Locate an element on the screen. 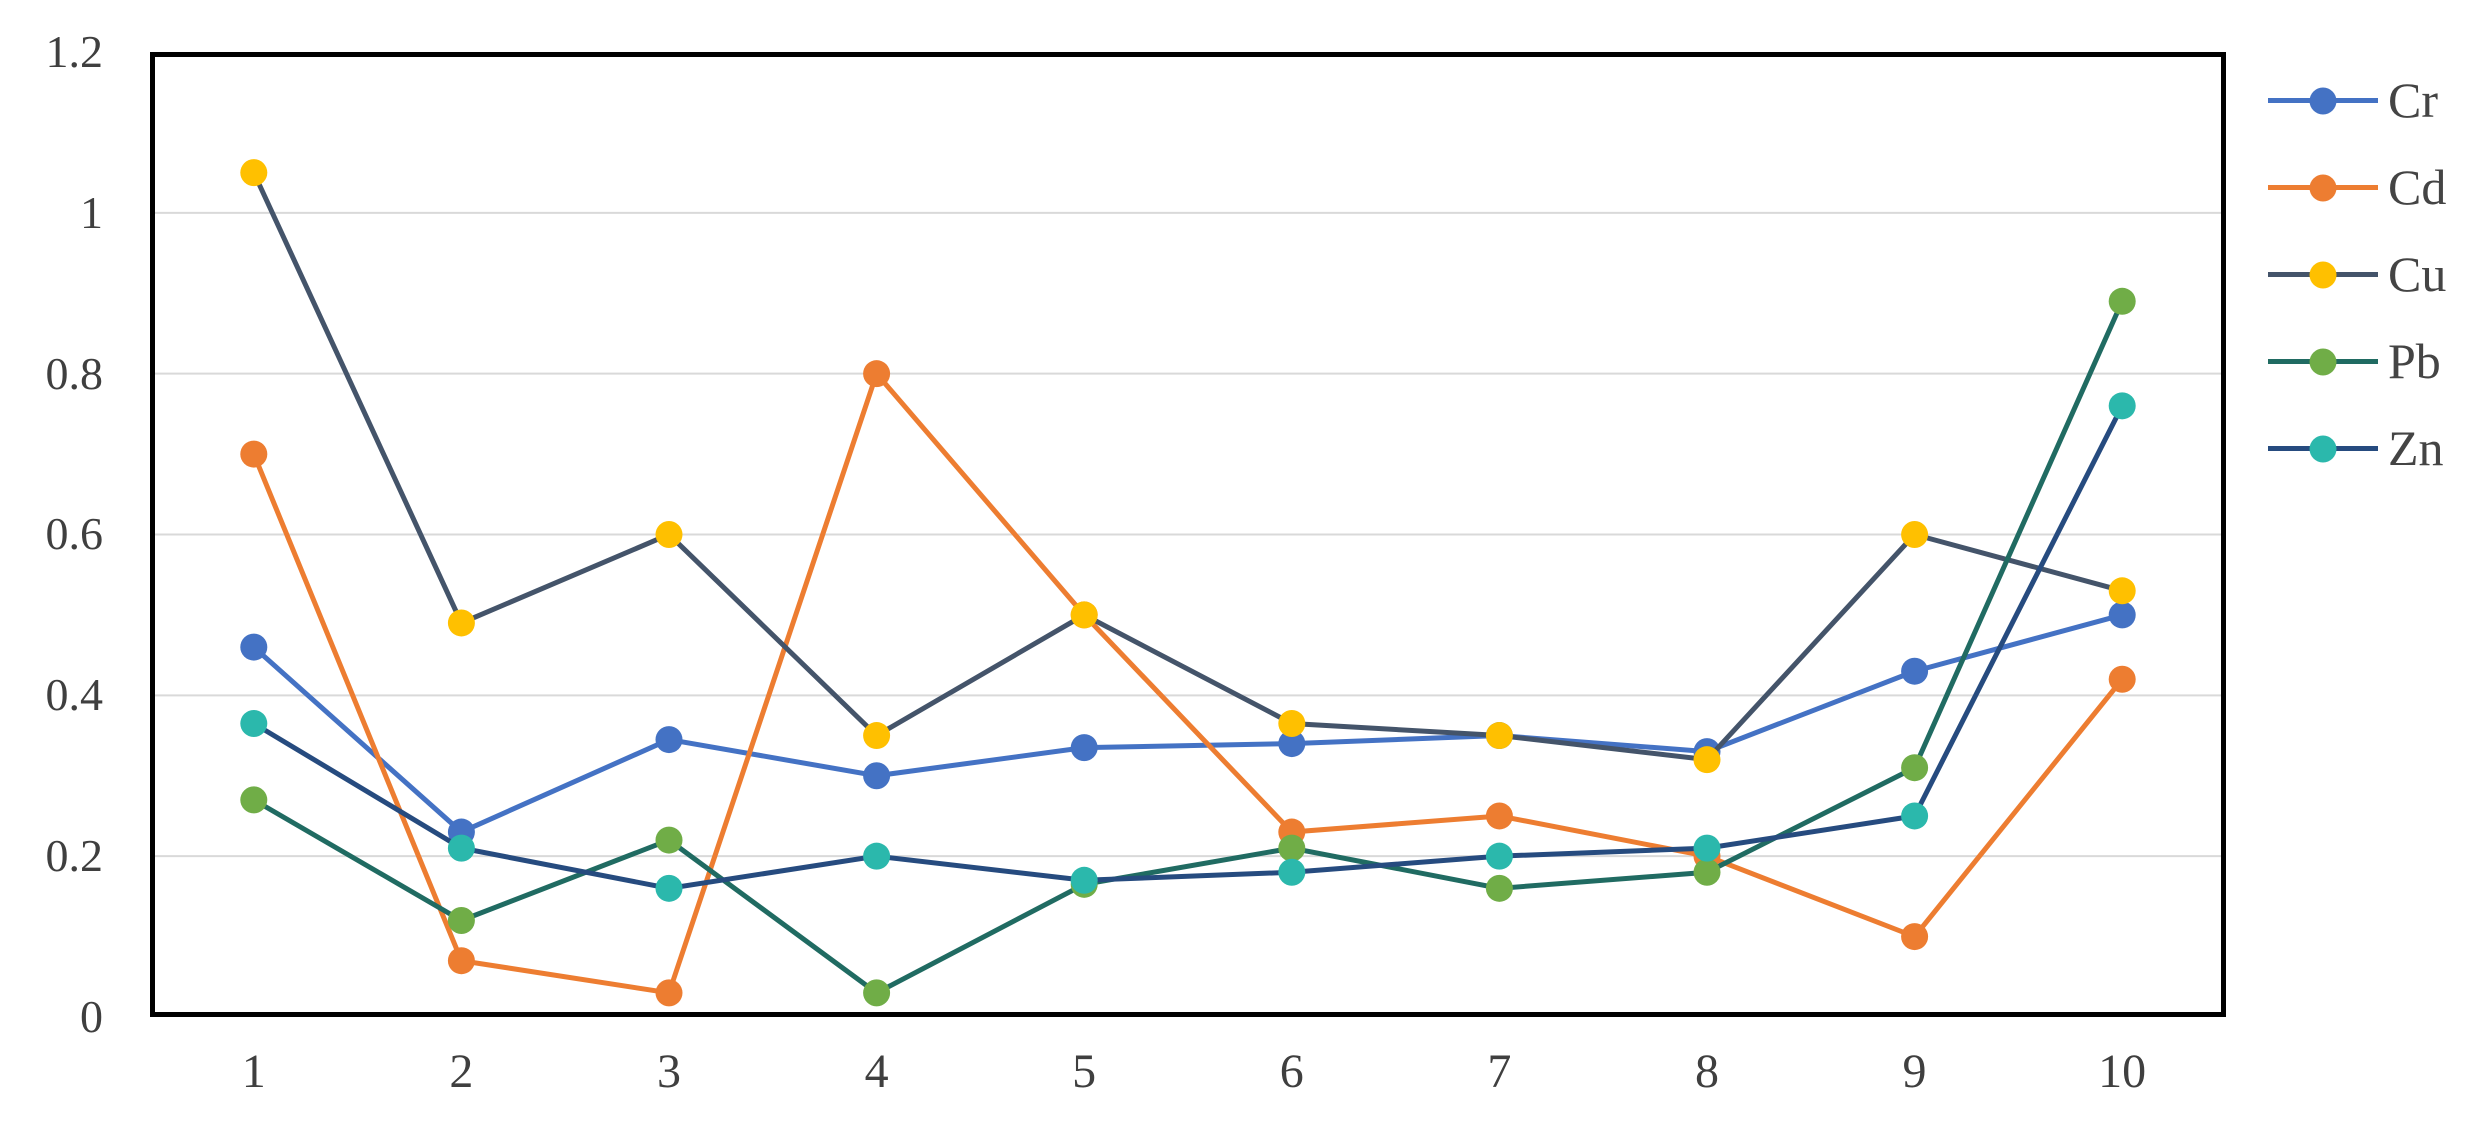  x-tick-label: 2 is located at coordinates (461, 1071).